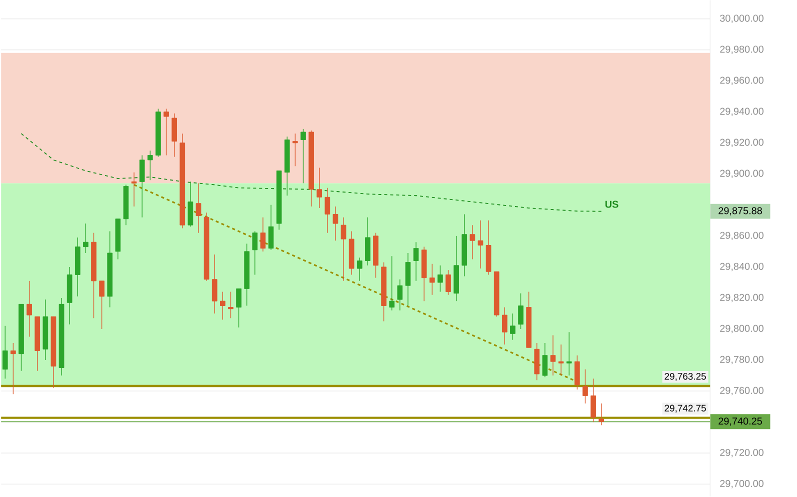 Image resolution: width=797 pixels, height=497 pixels. I want to click on y-tick-label: 29,760.00, so click(742, 391).